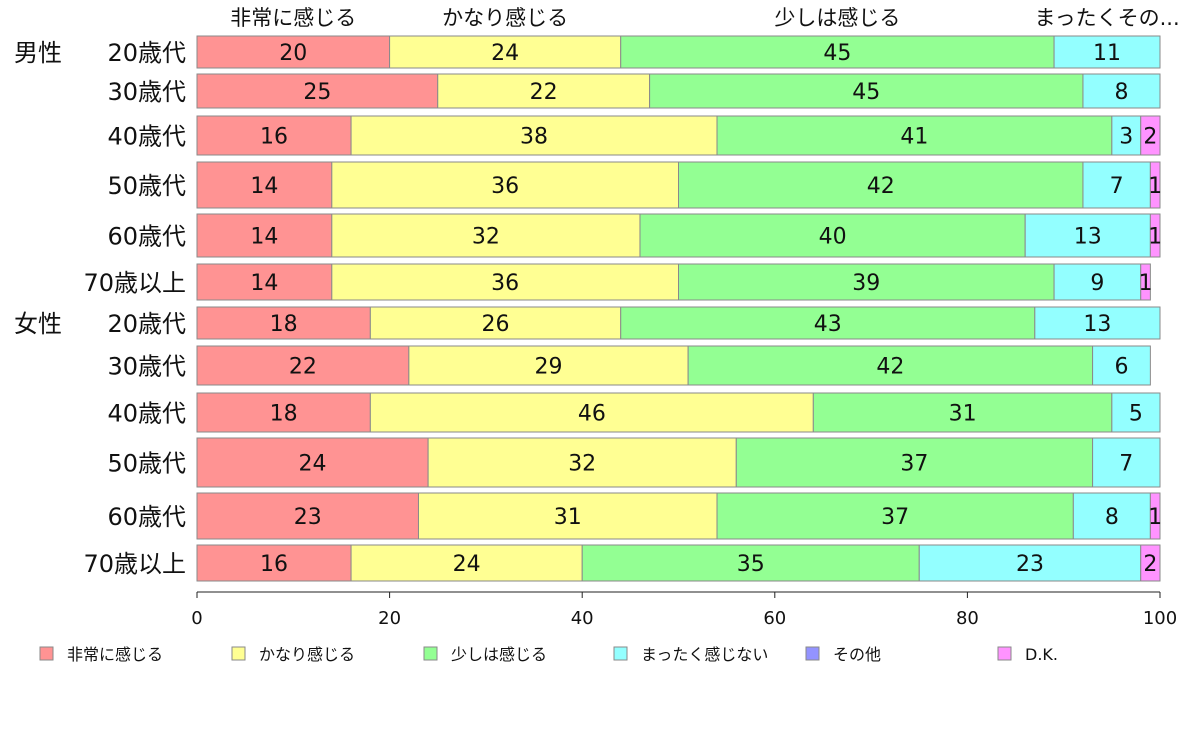  Describe the element at coordinates (866, 283) in the screenshot. I see `segment-value-label: 39` at that location.